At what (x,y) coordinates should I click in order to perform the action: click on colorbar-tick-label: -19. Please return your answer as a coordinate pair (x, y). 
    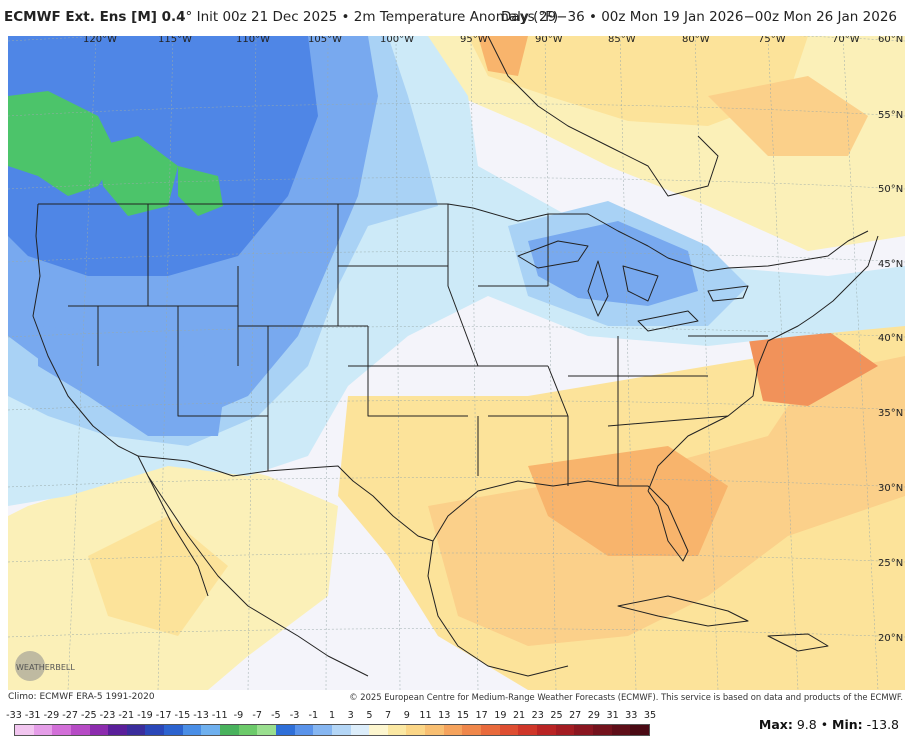
    Looking at the image, I should click on (145, 715).